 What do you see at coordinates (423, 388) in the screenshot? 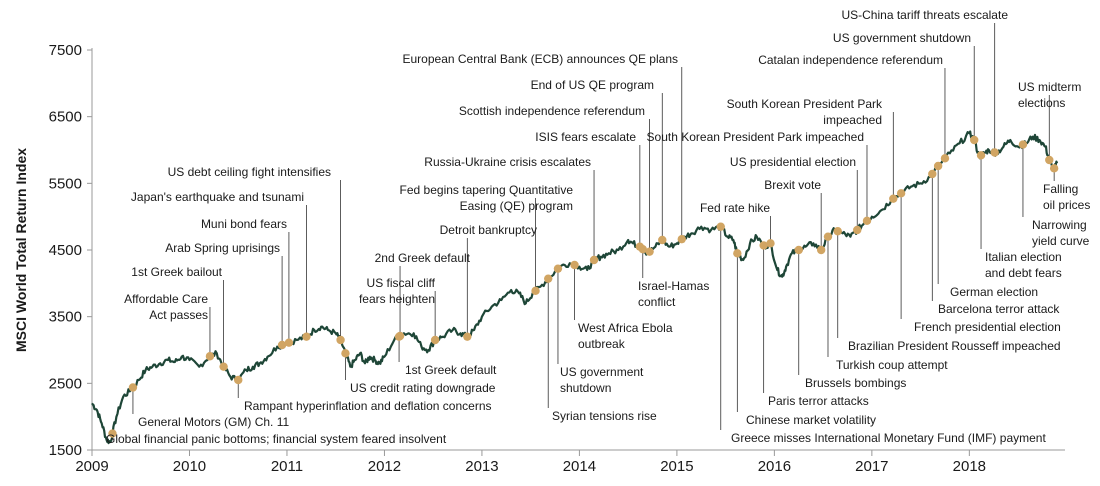
I see `event-label: US credit rating downgrade` at bounding box center [423, 388].